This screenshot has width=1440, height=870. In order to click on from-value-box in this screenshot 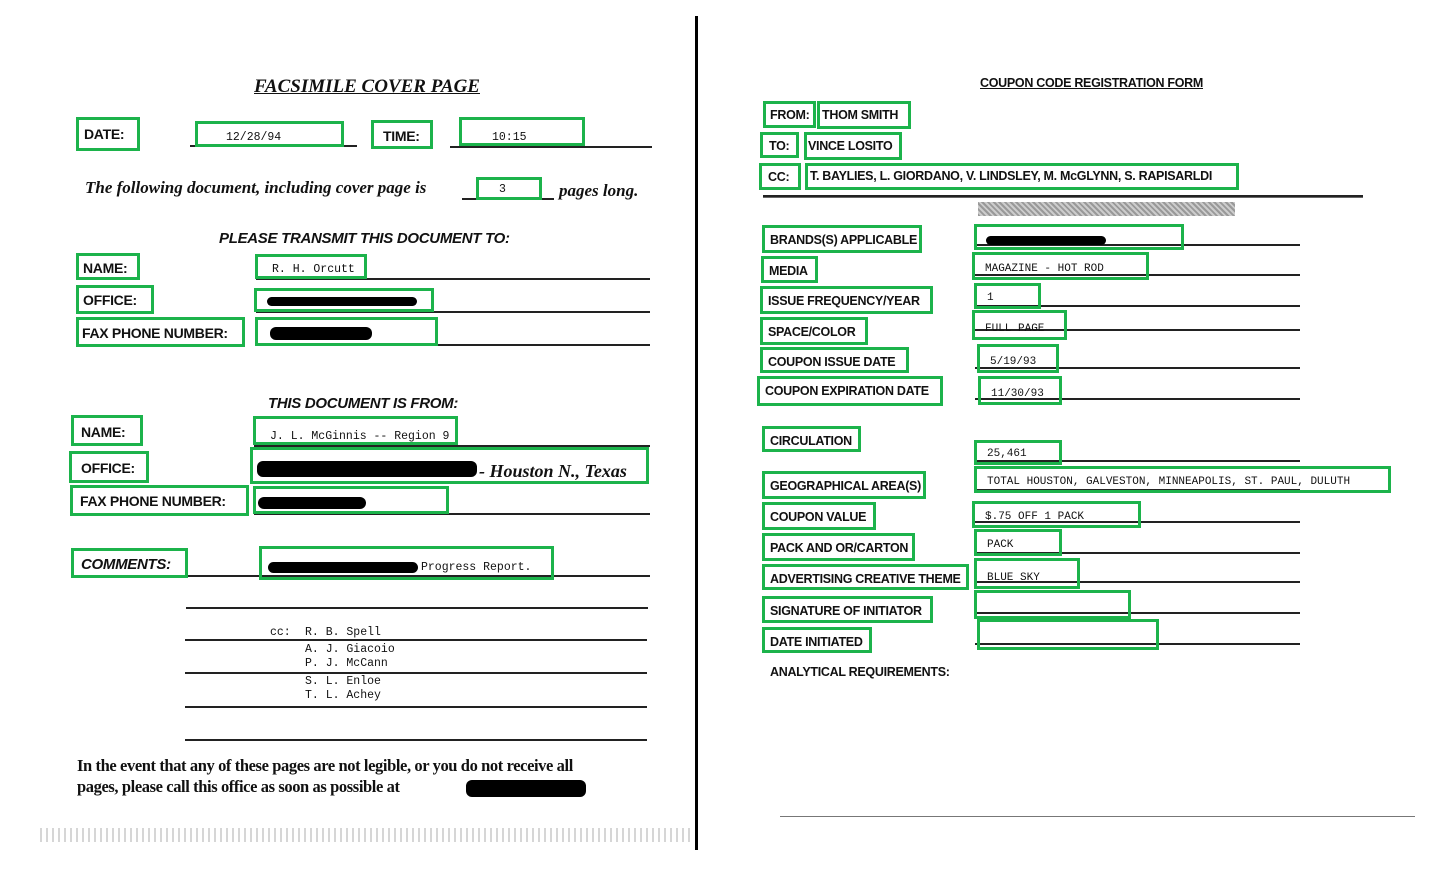, I will do `click(864, 115)`.